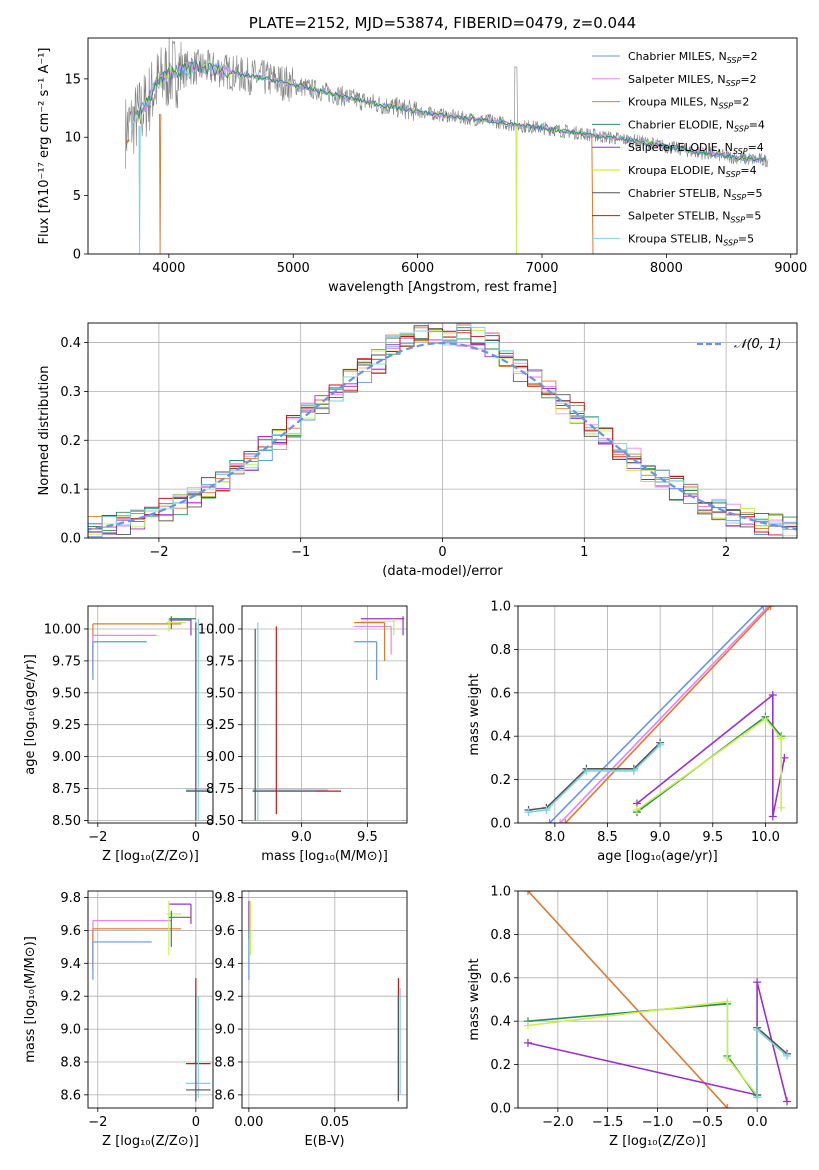  Describe the element at coordinates (324, 1141) in the screenshot. I see `x-axis-label: E(B-V)` at that location.